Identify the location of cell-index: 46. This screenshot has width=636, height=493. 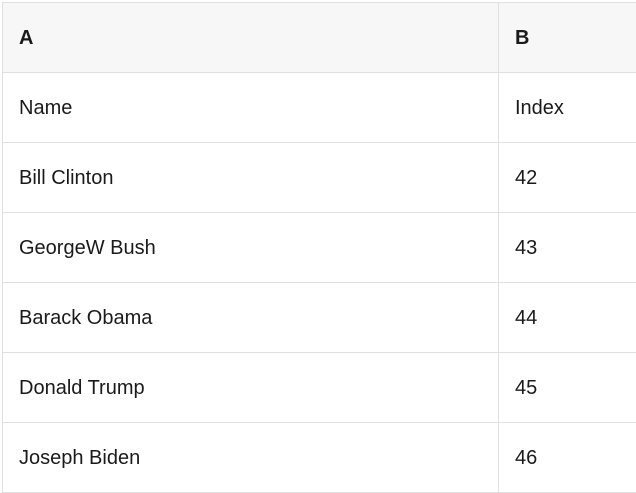
(567, 457).